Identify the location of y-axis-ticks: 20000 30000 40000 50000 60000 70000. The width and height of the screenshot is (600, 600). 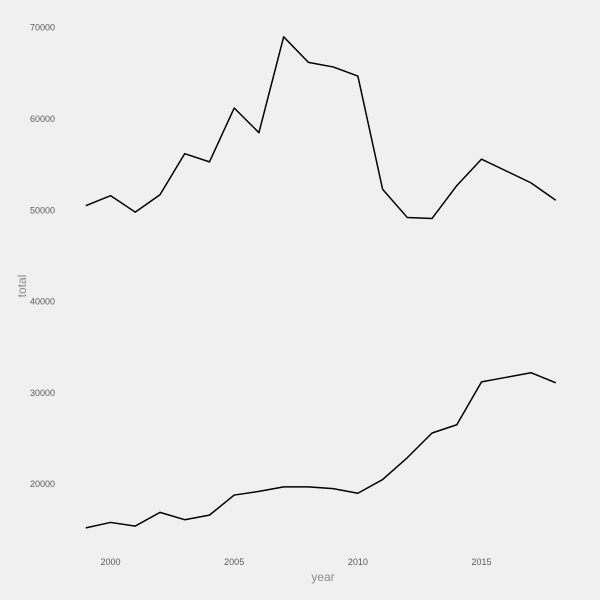
(42, 256).